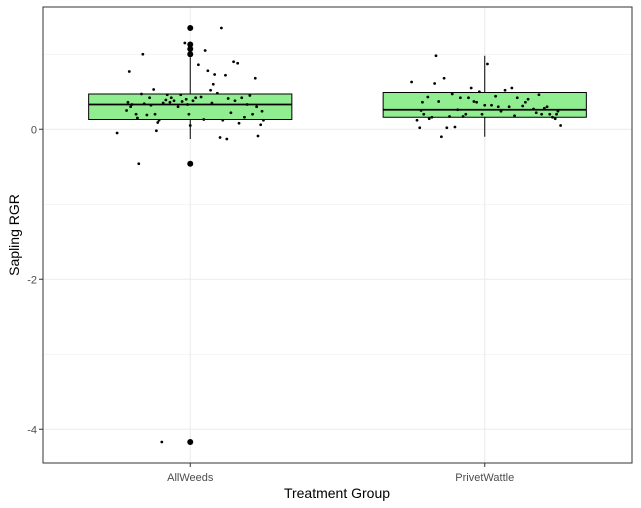 The width and height of the screenshot is (641, 508). What do you see at coordinates (34, 130) in the screenshot?
I see `y-tick-label: 0` at bounding box center [34, 130].